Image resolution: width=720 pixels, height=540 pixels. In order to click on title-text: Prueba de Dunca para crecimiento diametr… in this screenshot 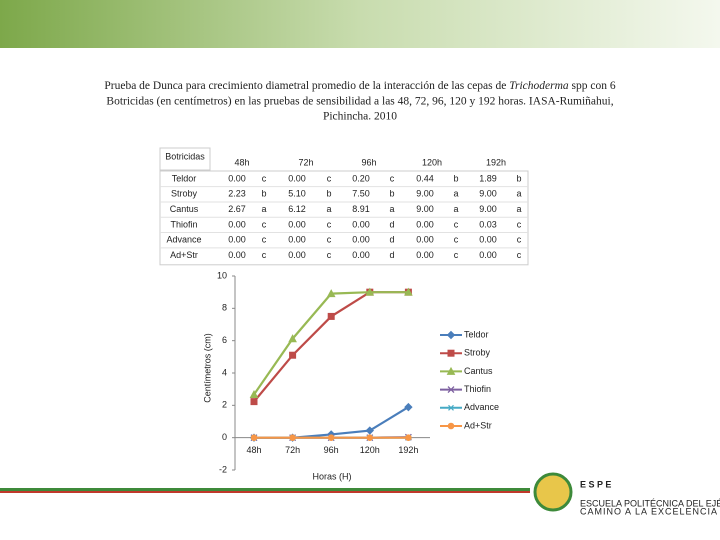, I will do `click(306, 86)`.